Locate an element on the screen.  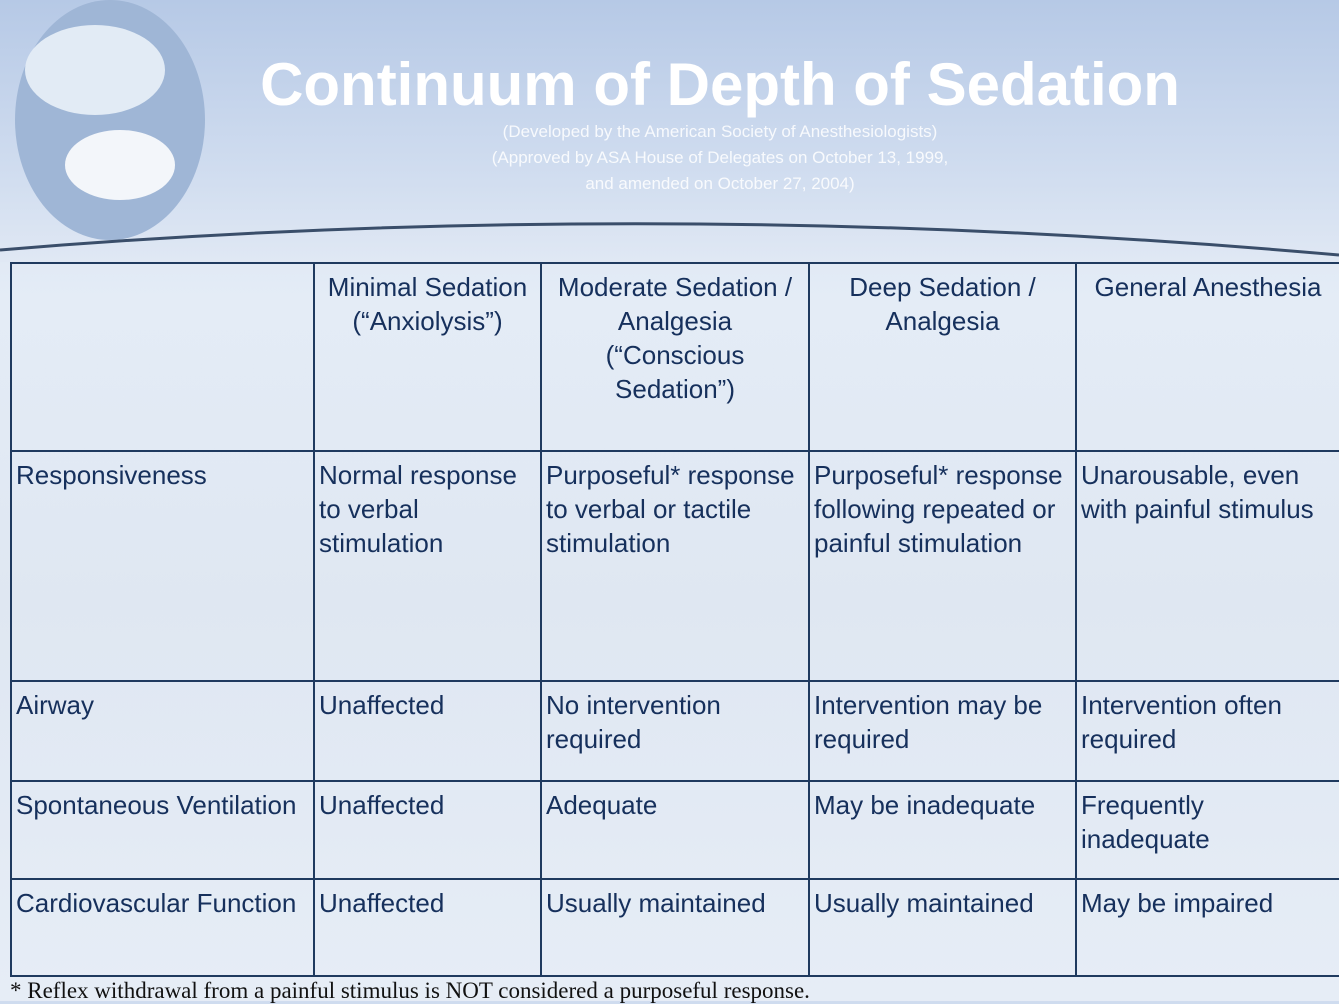
table-cell: Intervention may be required is located at coordinates (942, 731).